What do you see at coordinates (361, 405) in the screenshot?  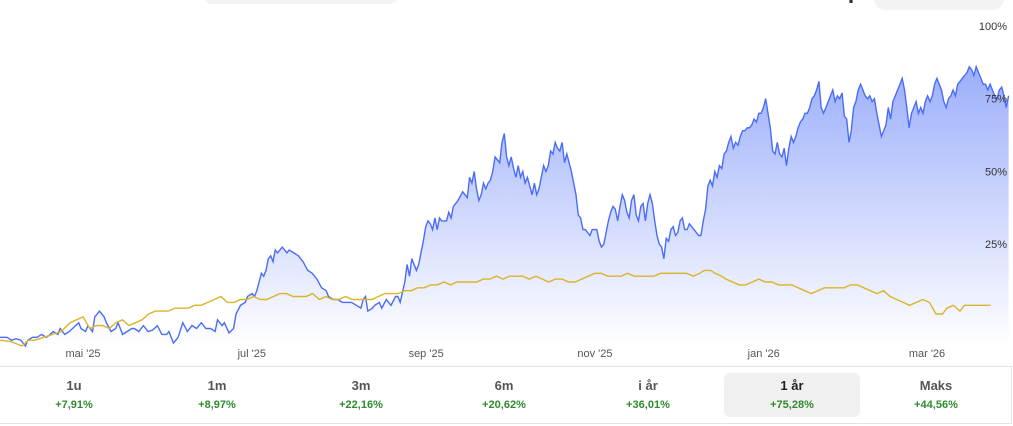 I see `period-change: +22,16%` at bounding box center [361, 405].